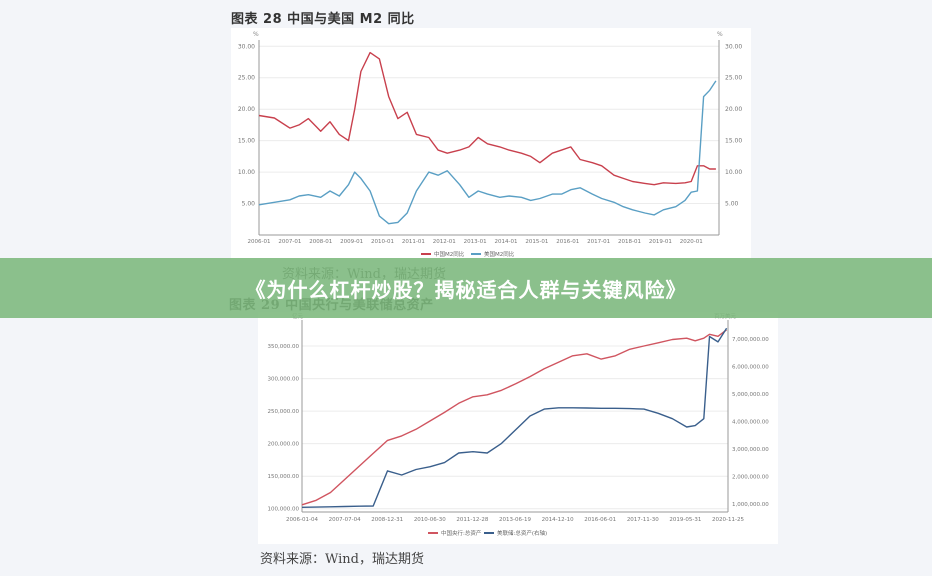  Describe the element at coordinates (750, 477) in the screenshot. I see `svg-text: 2,000,000.00` at that location.